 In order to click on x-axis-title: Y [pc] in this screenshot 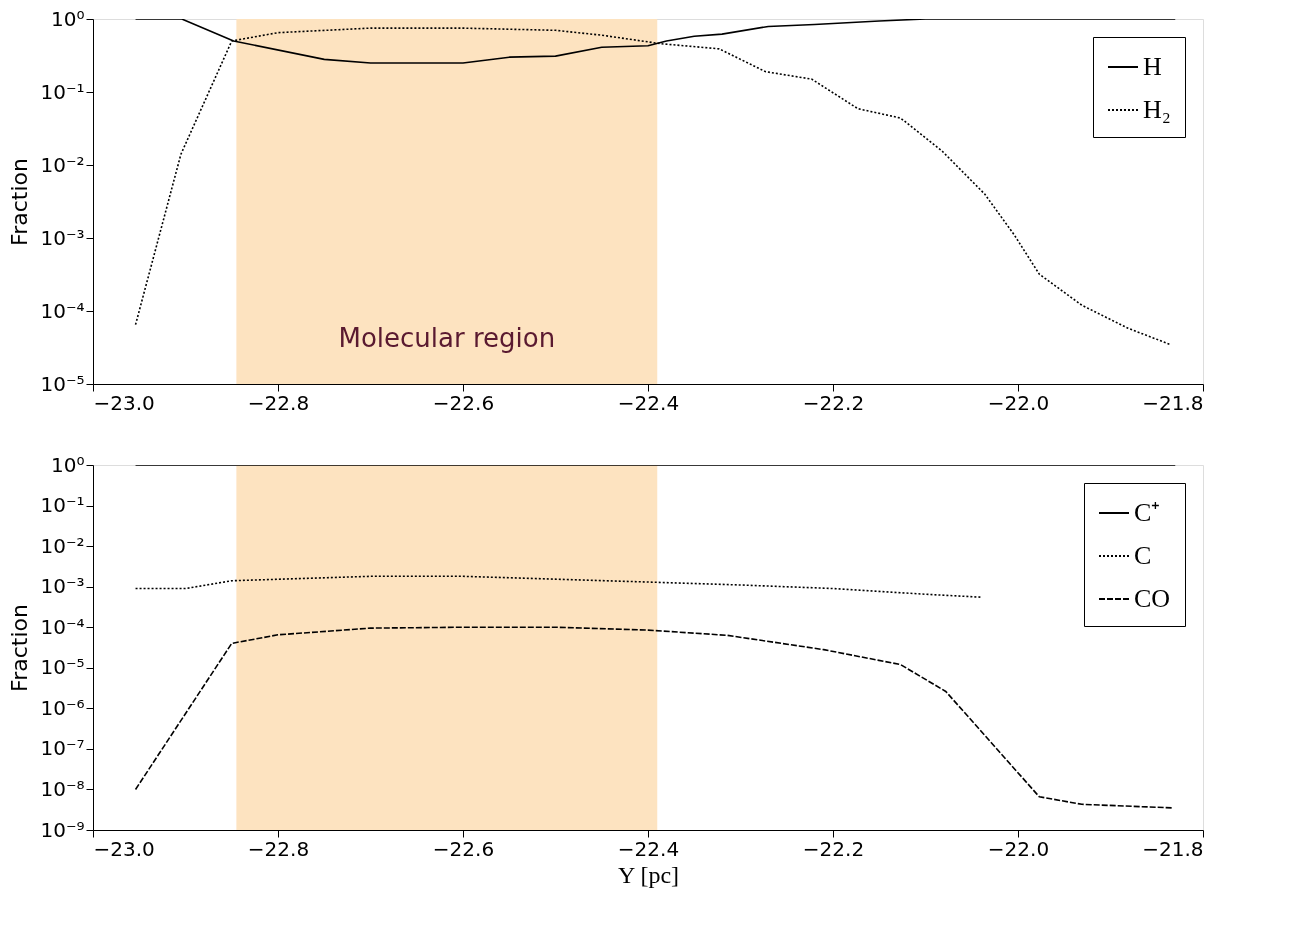, I will do `click(648, 874)`.